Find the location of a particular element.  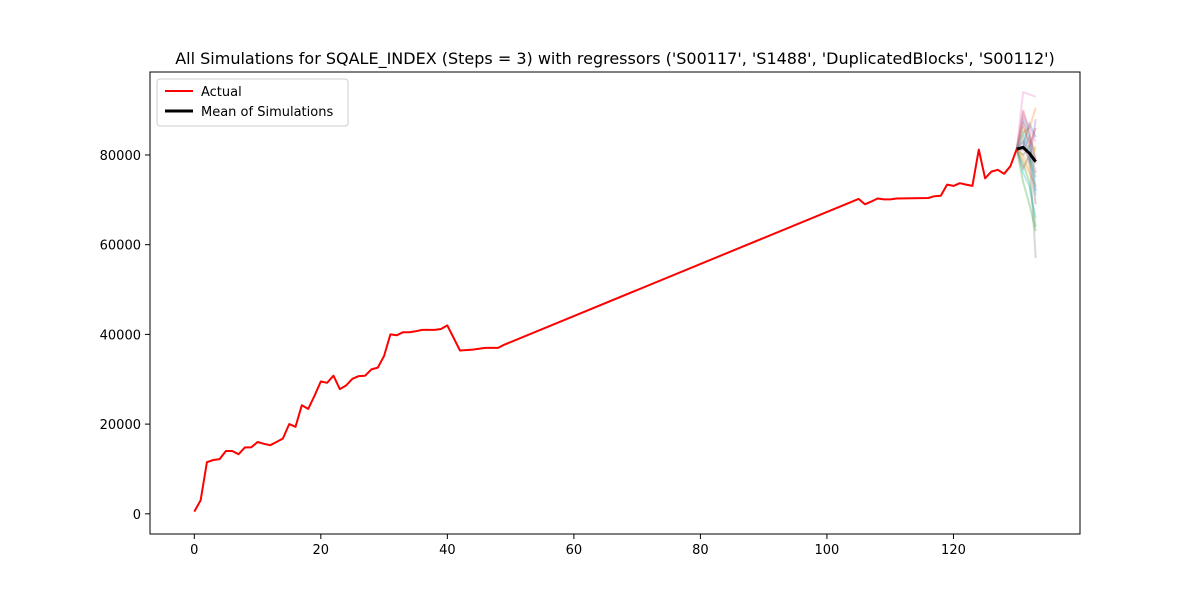

y-tick-label: 80000 is located at coordinates (120, 156).